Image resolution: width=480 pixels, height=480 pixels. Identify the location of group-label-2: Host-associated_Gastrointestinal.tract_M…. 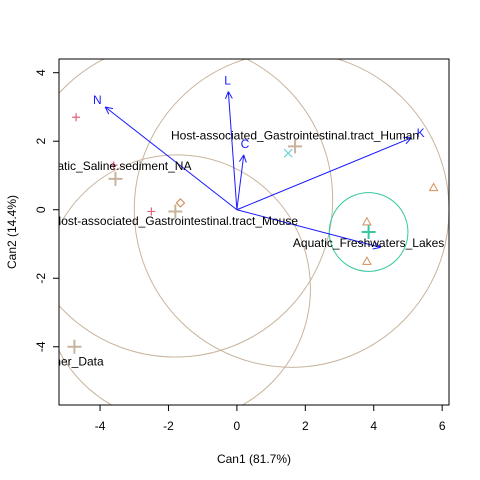
(176, 221).